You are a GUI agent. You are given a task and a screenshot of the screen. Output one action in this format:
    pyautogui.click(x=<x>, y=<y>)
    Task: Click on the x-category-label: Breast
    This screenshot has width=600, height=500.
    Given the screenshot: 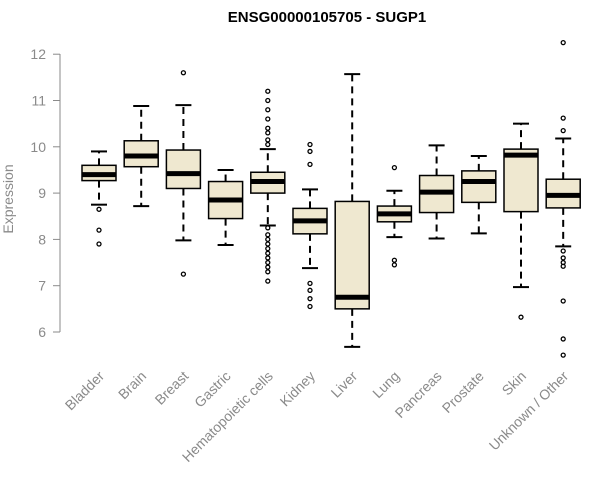 What is the action you would take?
    pyautogui.click(x=172, y=388)
    